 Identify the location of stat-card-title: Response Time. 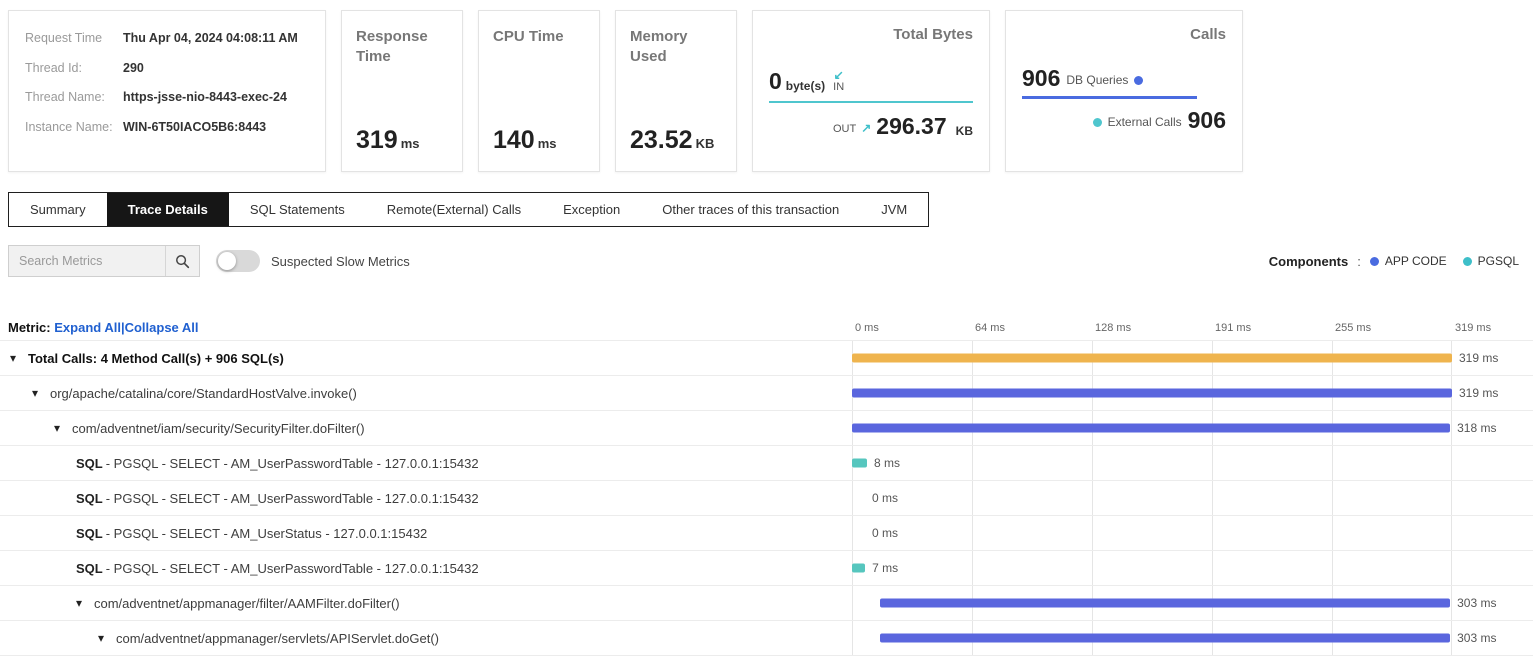
(392, 46).